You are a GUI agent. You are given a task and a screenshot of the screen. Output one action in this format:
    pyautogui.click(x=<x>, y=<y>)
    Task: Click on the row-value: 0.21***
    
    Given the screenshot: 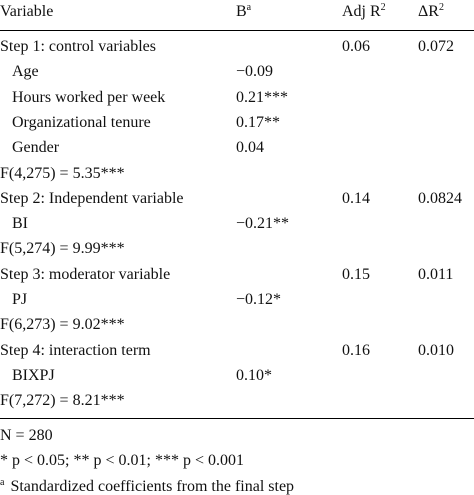 What is the action you would take?
    pyautogui.click(x=262, y=97)
    